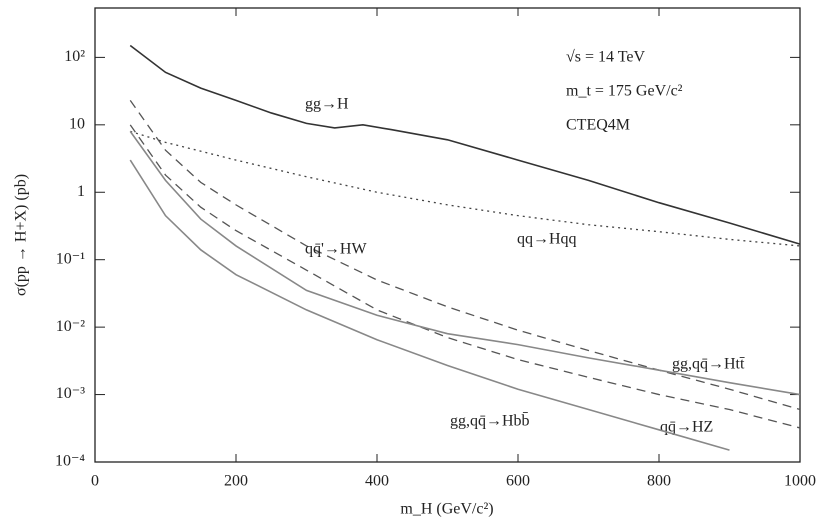 This screenshot has width=827, height=529. I want to click on series-label: gg,qq̄→Htt̄, so click(708, 364).